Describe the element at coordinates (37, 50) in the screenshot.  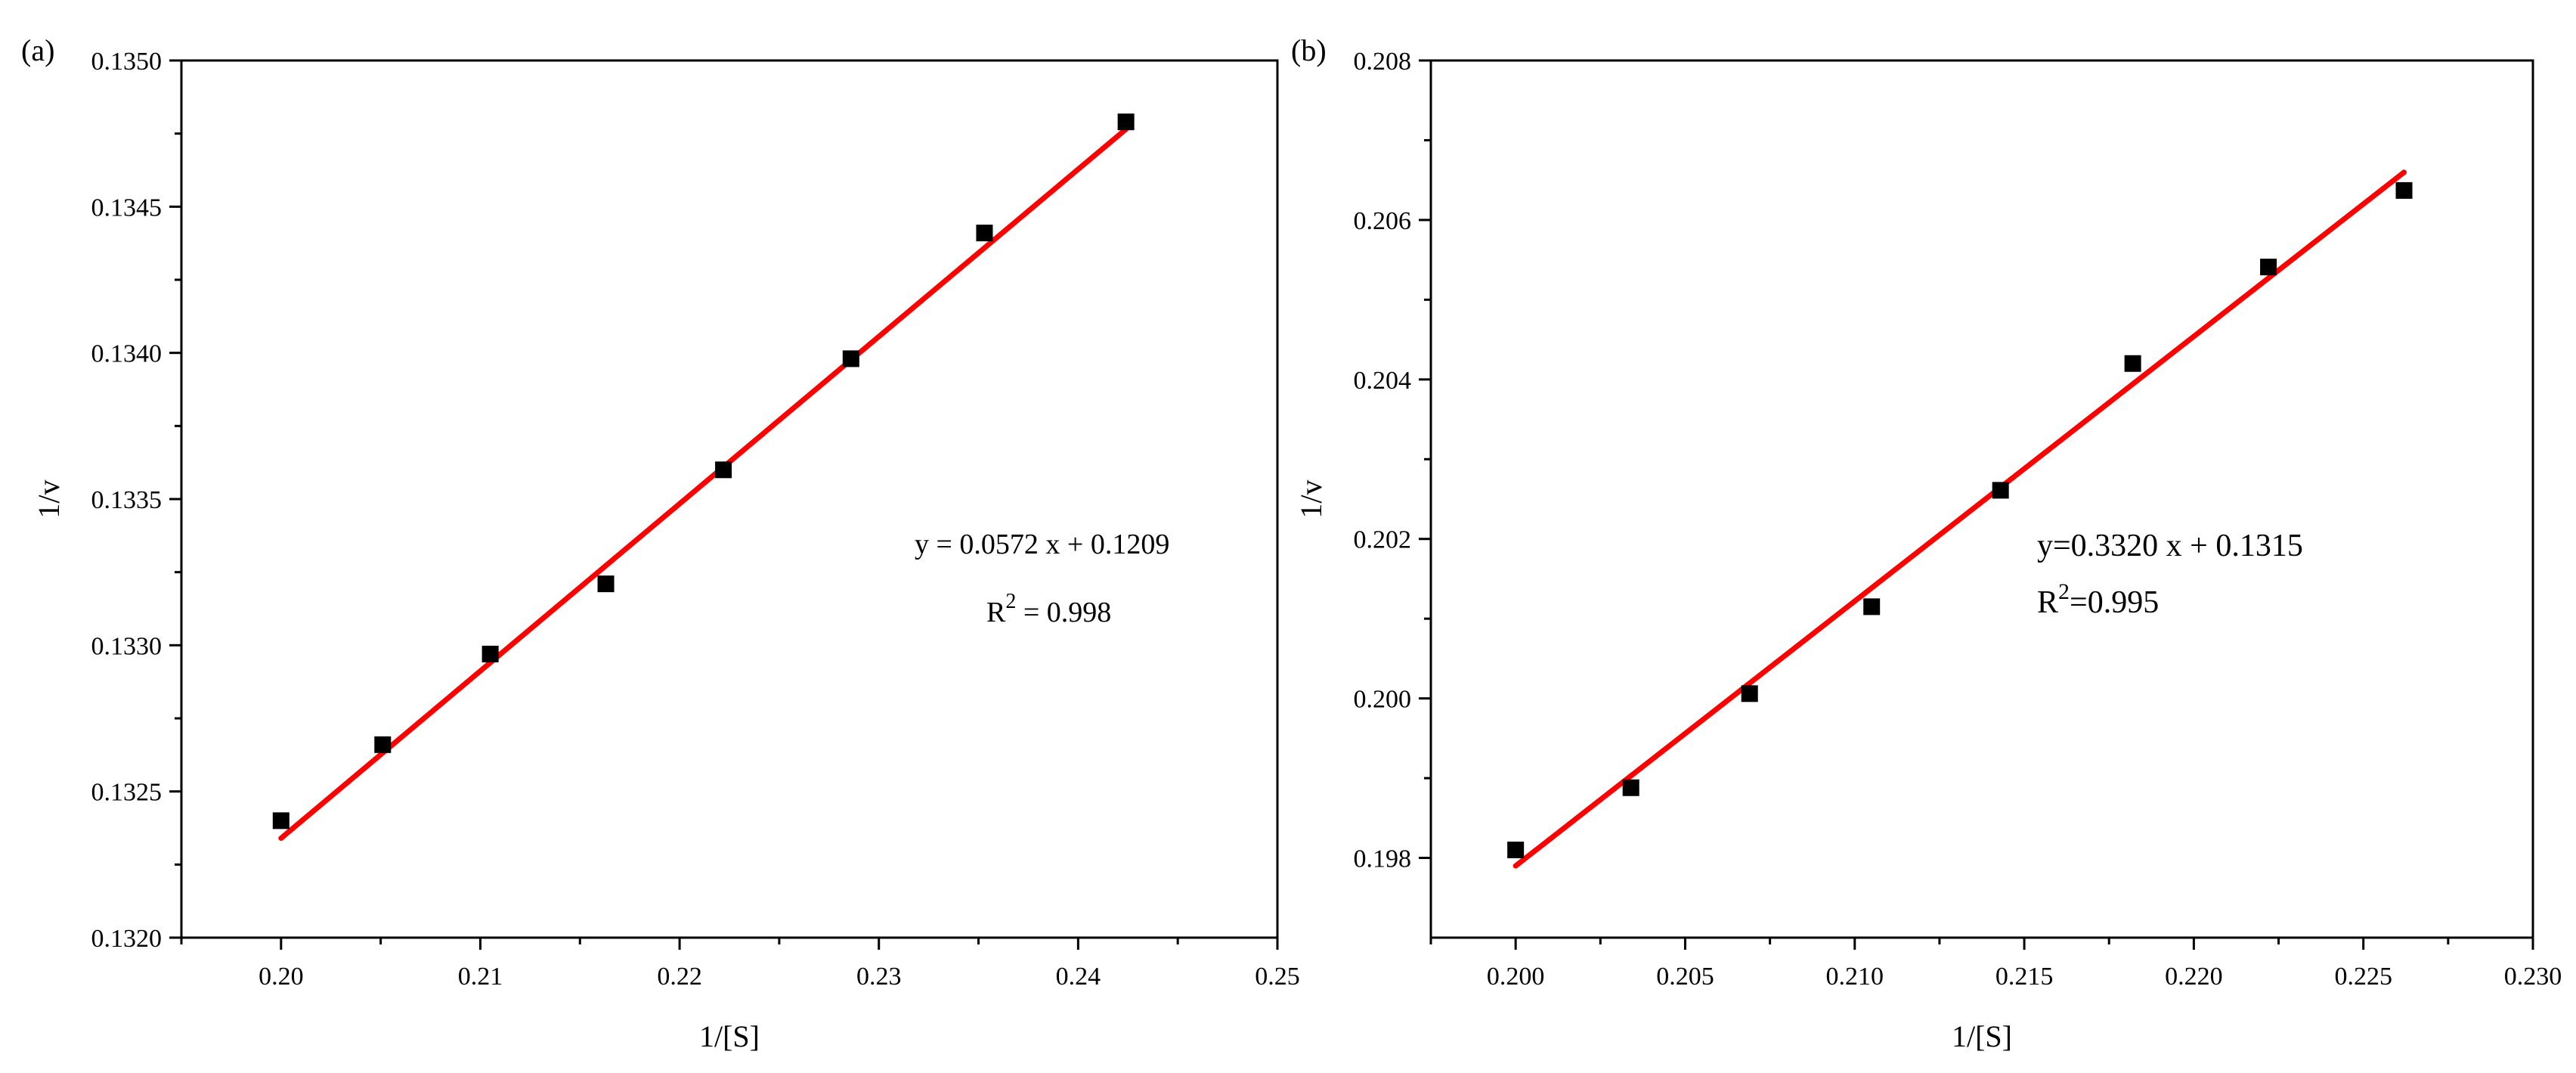
I see `panel-a-label: (a)` at that location.